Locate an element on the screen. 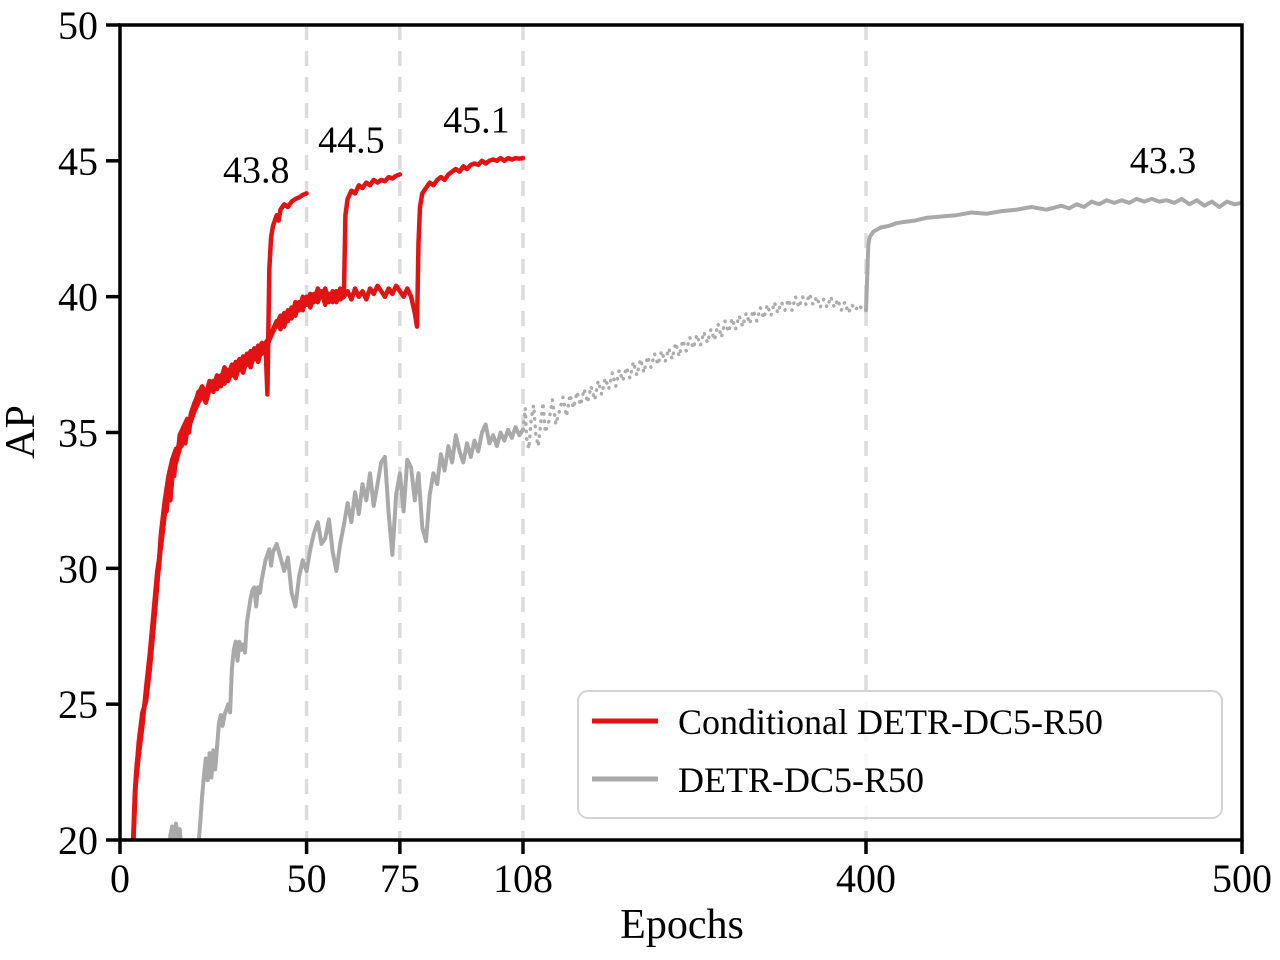  annotations-layer: 43.8 44.5 45.1 43.3 is located at coordinates (709, 145).